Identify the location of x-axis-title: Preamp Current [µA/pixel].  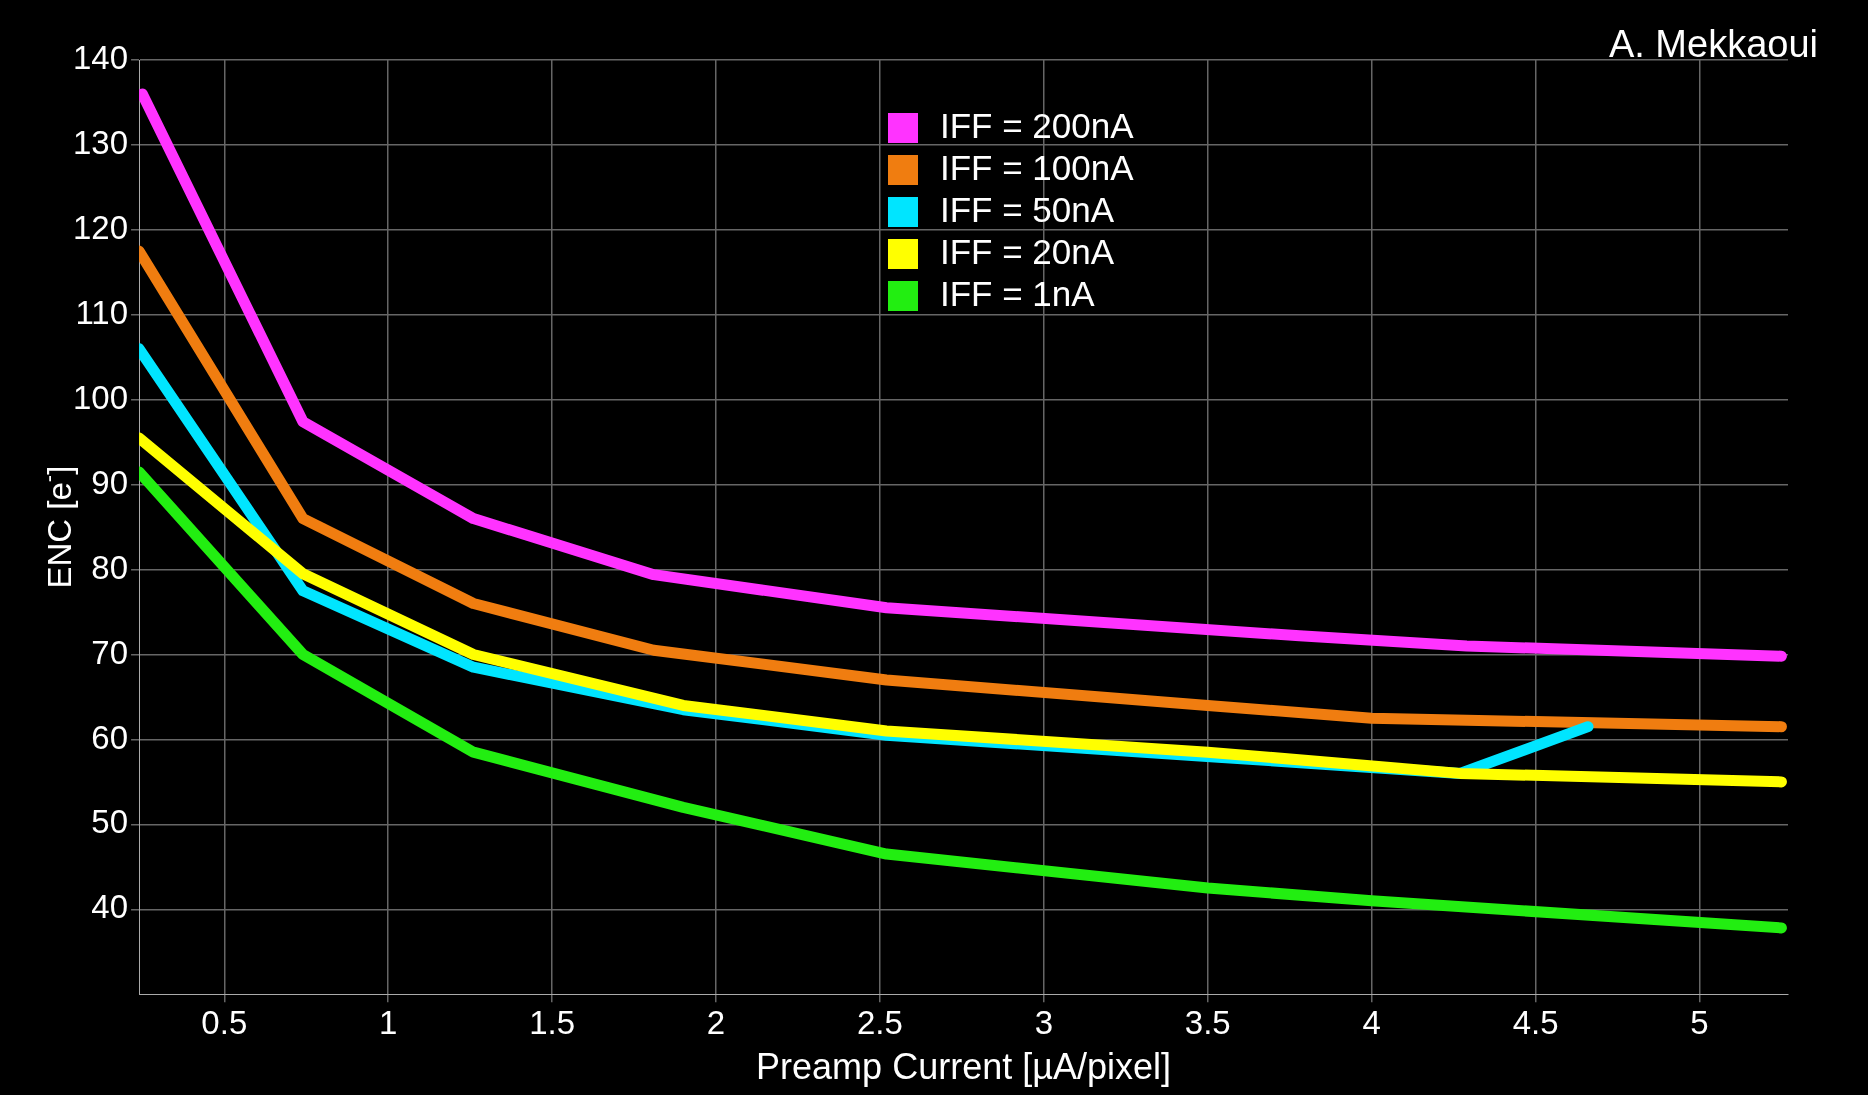
(963, 1067).